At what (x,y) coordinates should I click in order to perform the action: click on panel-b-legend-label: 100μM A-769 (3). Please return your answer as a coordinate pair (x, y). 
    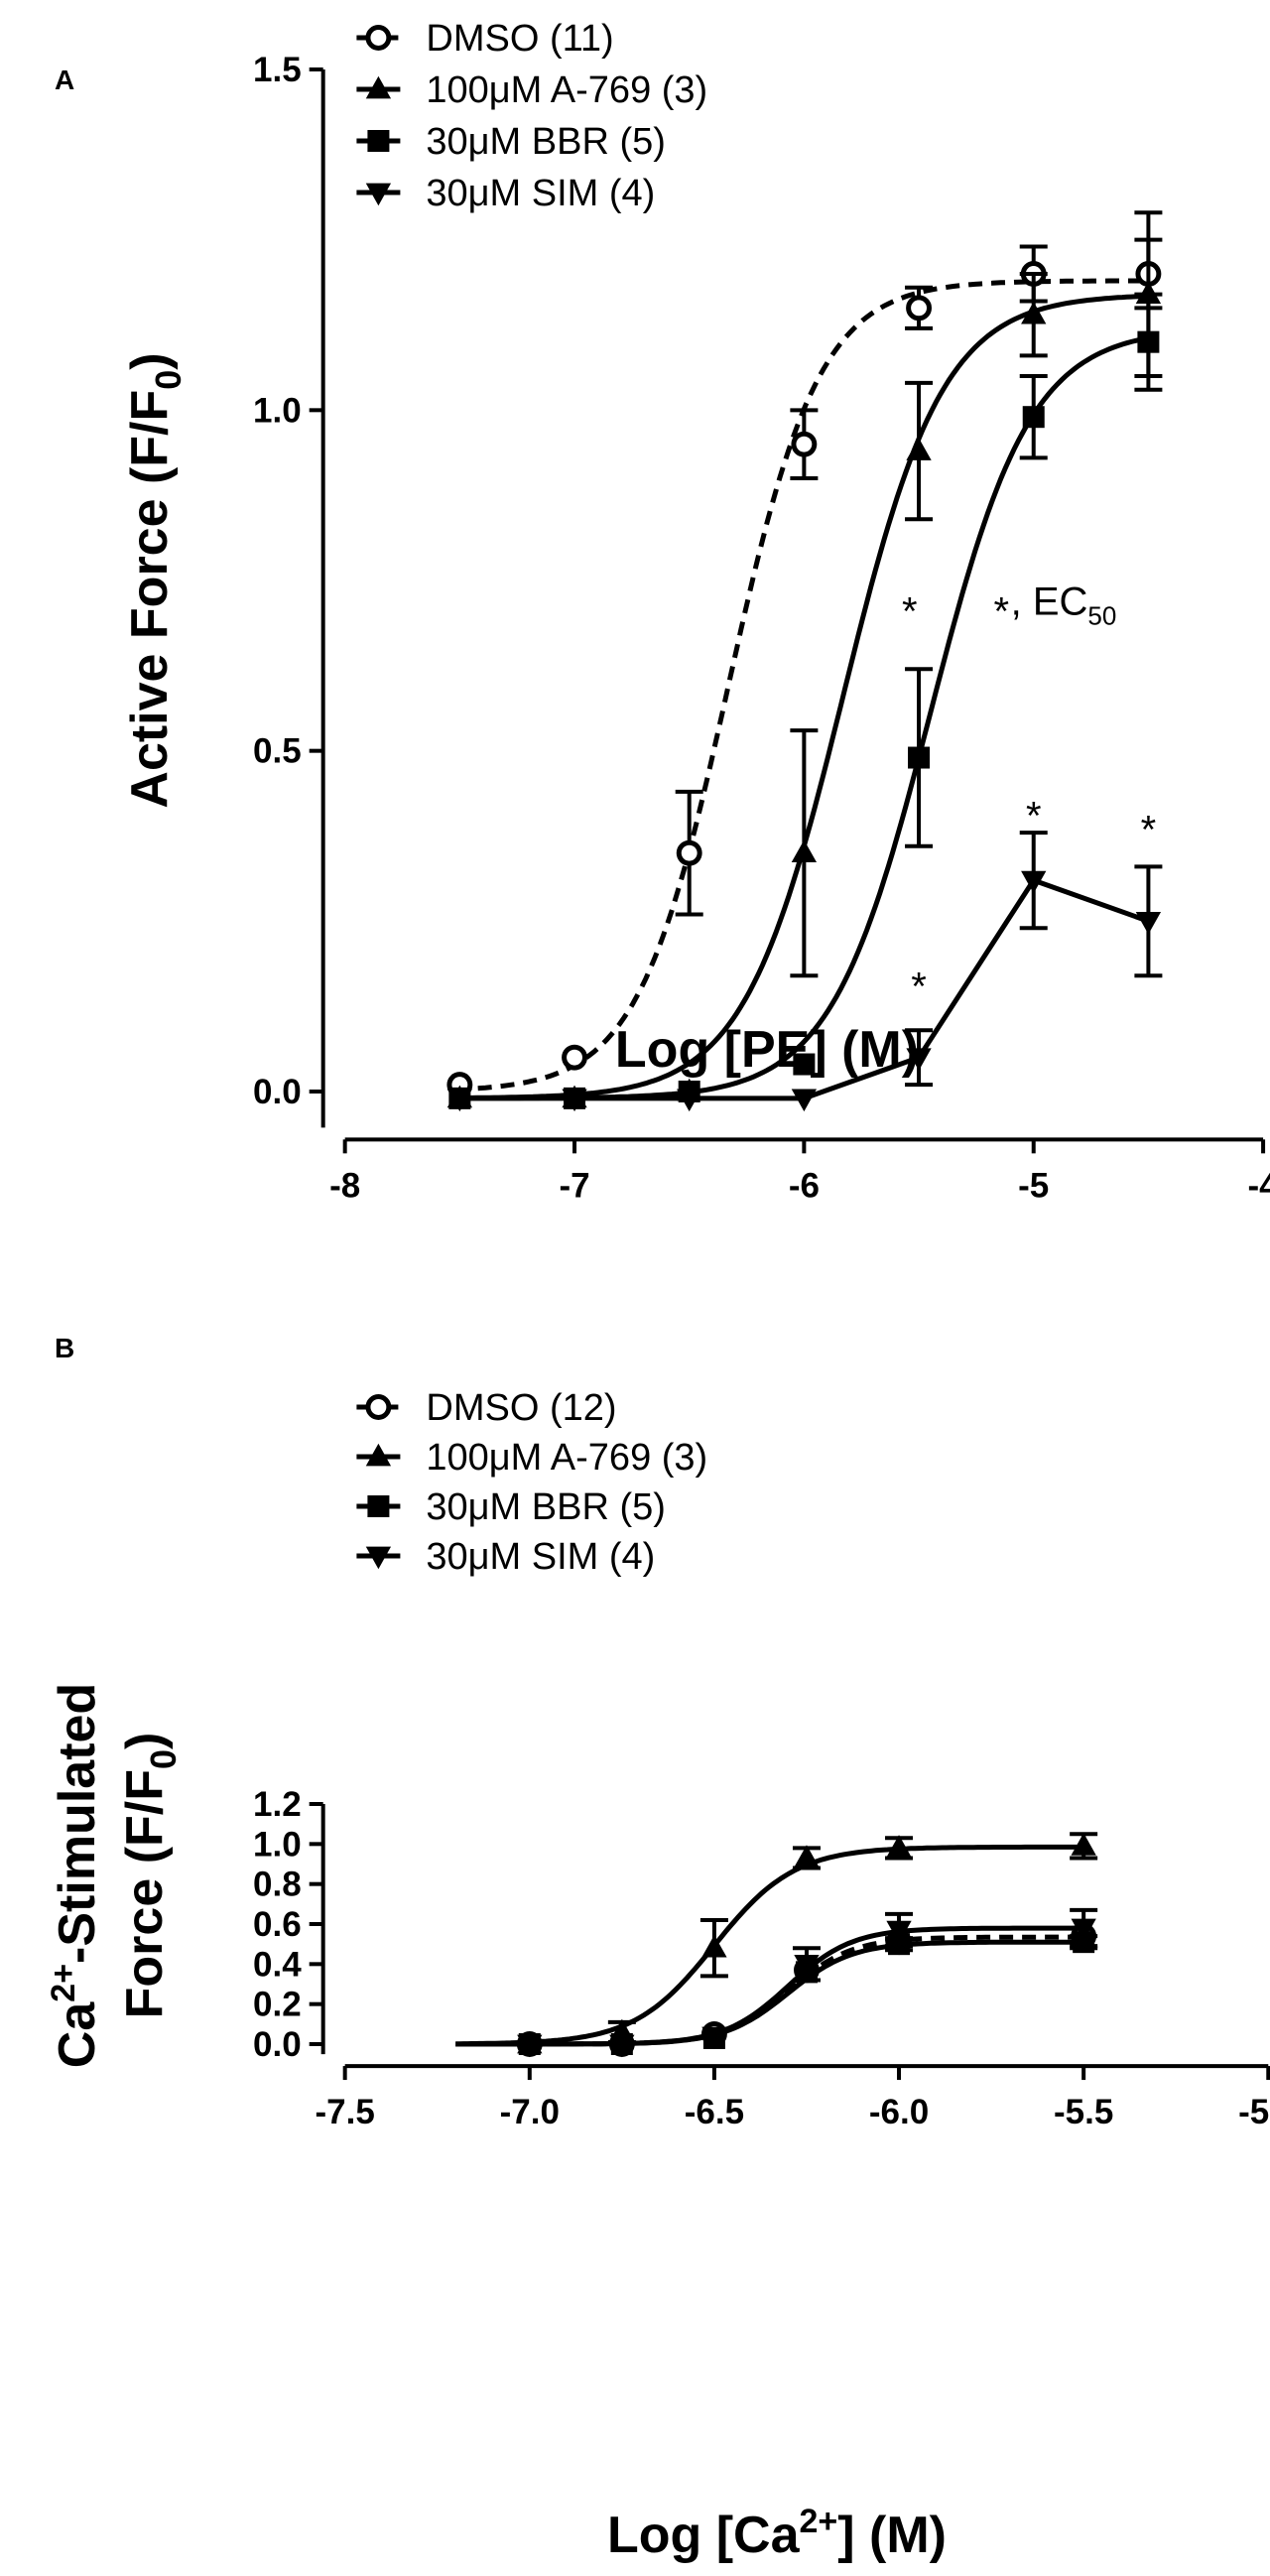
    Looking at the image, I should click on (566, 1458).